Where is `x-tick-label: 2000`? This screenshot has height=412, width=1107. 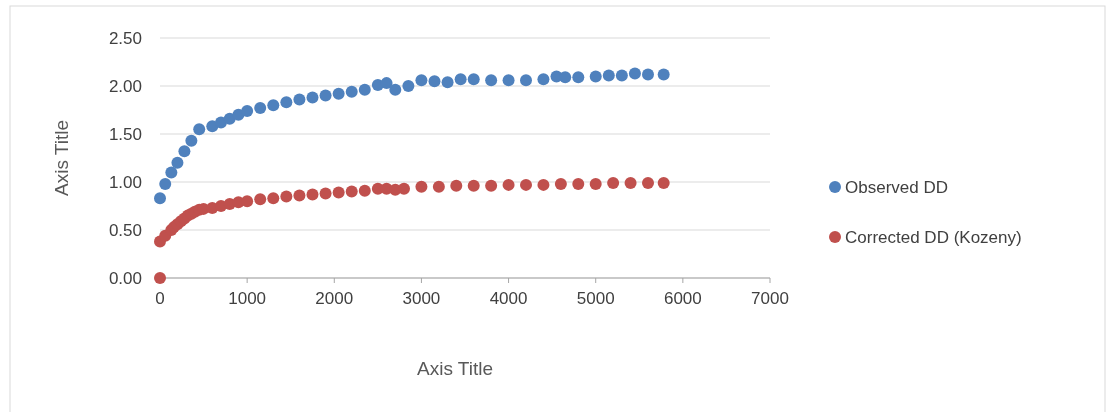 x-tick-label: 2000 is located at coordinates (334, 298).